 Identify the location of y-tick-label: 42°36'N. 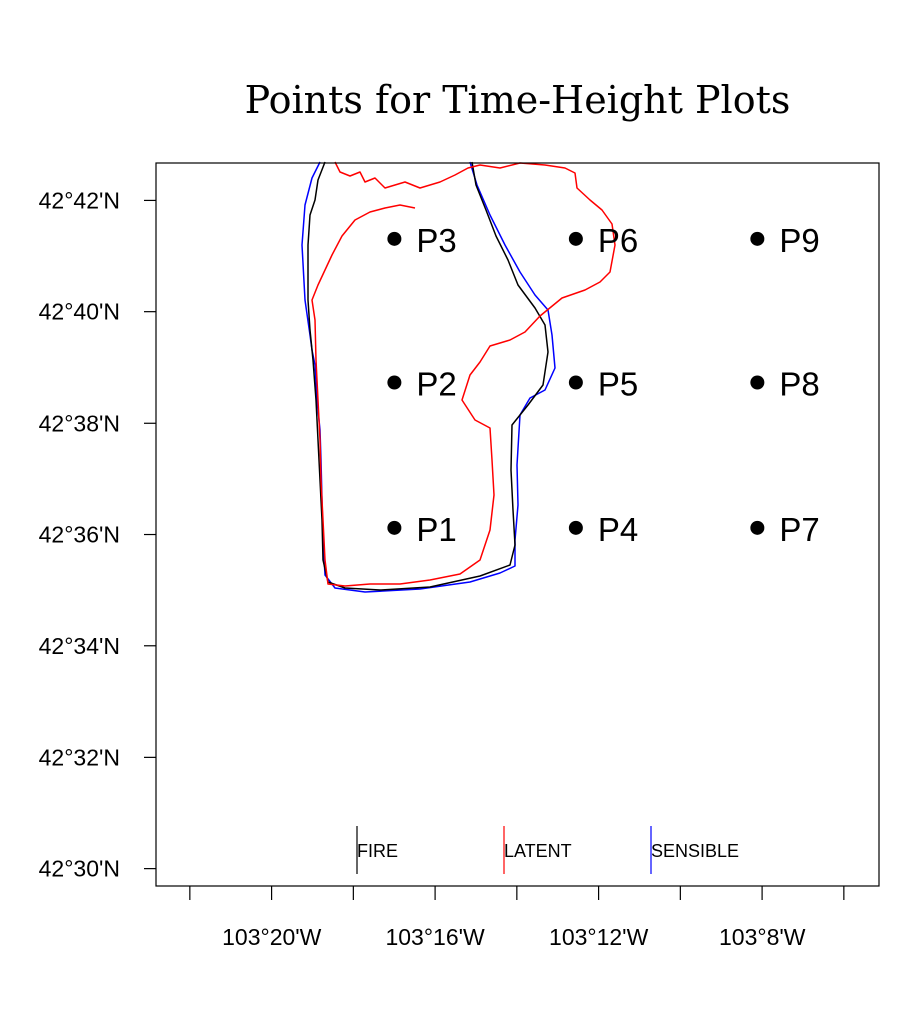
(79, 535).